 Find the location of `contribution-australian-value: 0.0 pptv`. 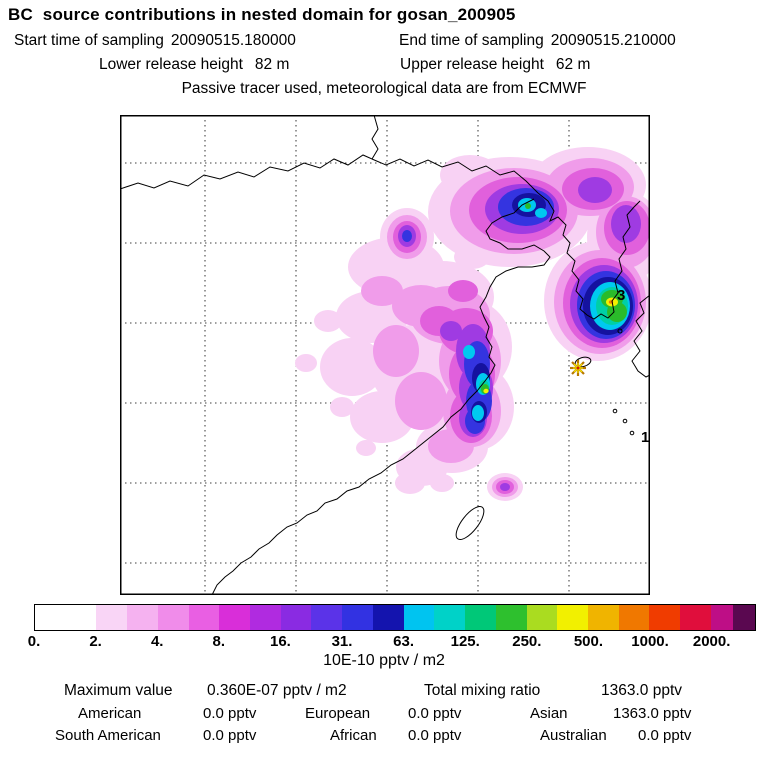

contribution-australian-value: 0.0 pptv is located at coordinates (665, 735).